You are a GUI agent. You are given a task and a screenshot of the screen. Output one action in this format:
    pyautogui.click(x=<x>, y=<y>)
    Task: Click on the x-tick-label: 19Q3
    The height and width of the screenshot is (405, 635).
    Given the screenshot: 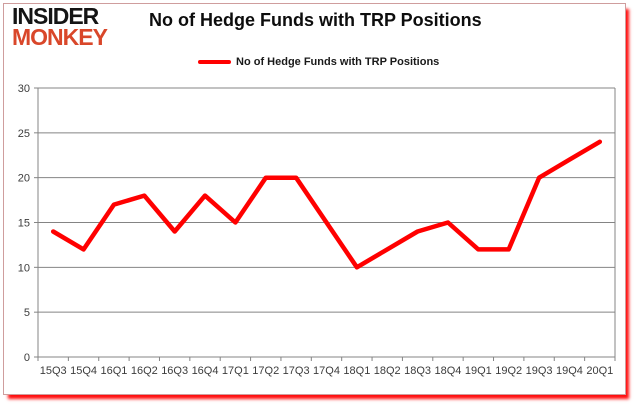 What is the action you would take?
    pyautogui.click(x=539, y=371)
    